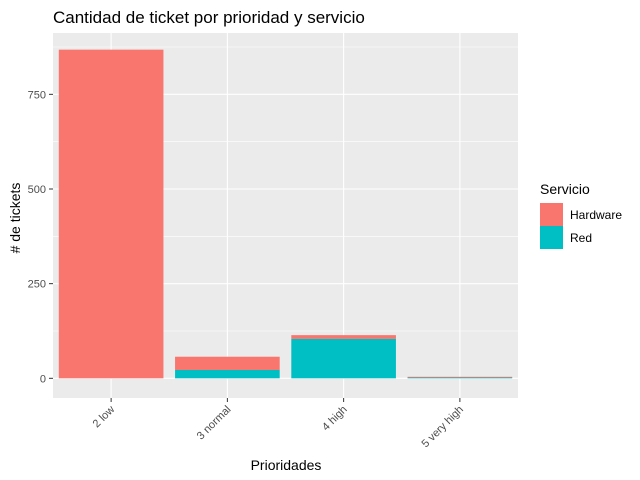 The height and width of the screenshot is (480, 640). I want to click on legend-key-hardware, so click(551, 214).